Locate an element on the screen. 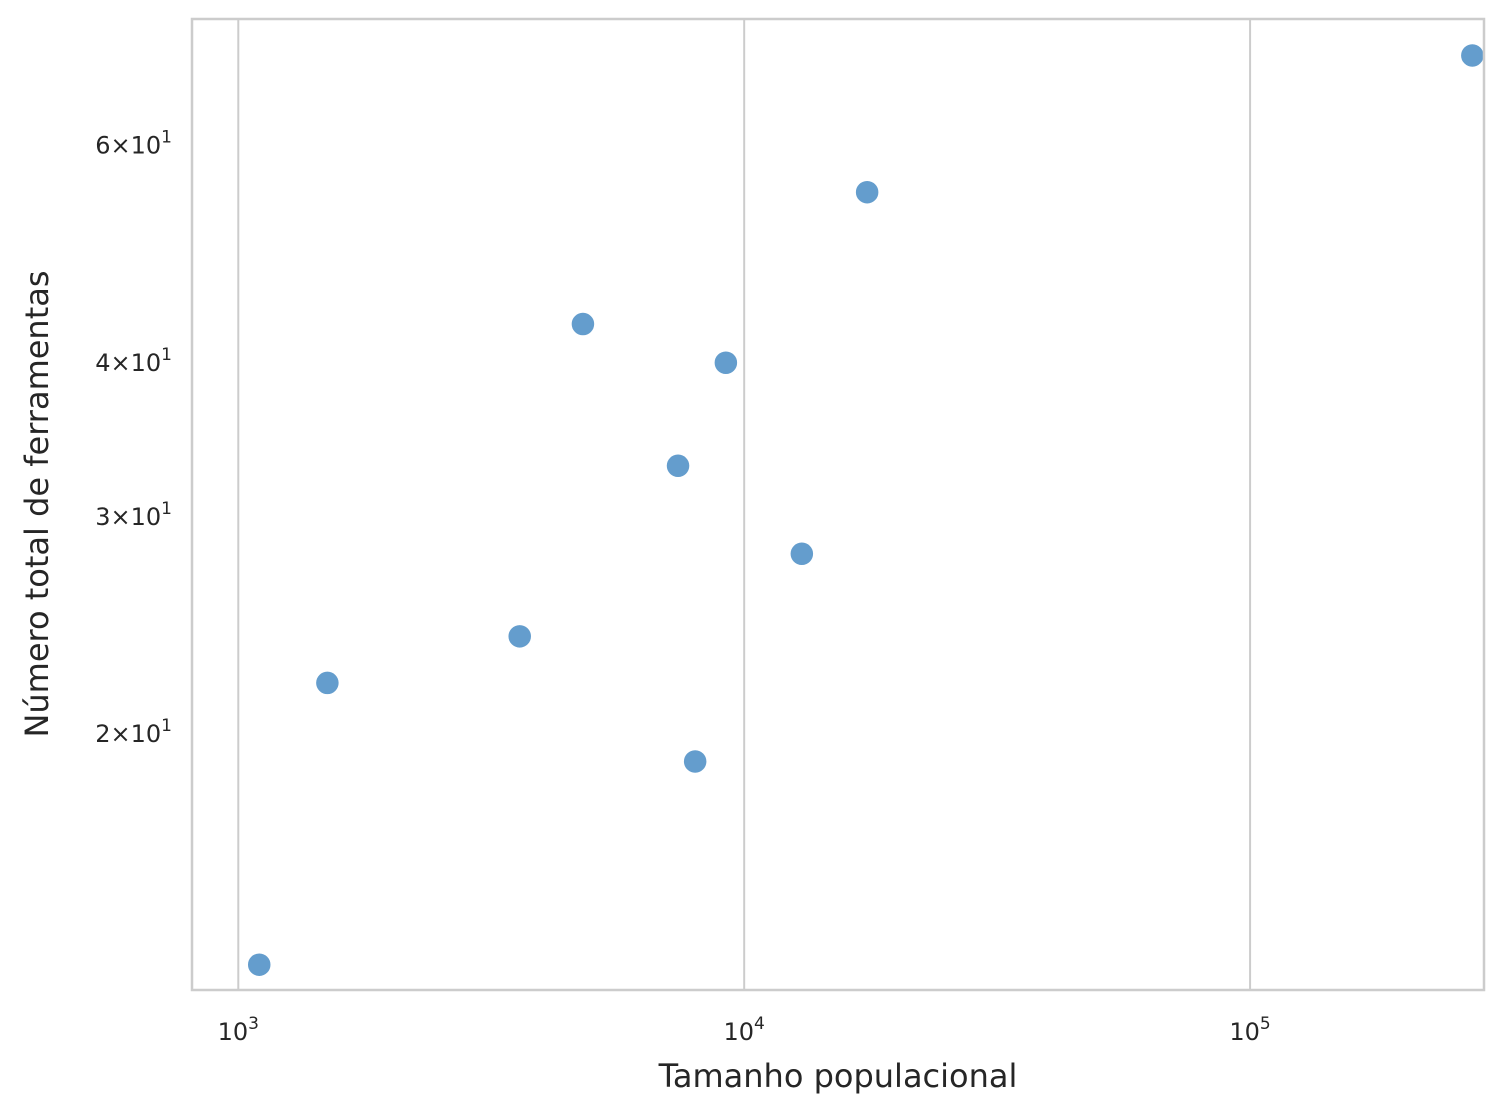 This screenshot has width=1502, height=1115. y-tick-label: 3×10¹ is located at coordinates (133, 515).